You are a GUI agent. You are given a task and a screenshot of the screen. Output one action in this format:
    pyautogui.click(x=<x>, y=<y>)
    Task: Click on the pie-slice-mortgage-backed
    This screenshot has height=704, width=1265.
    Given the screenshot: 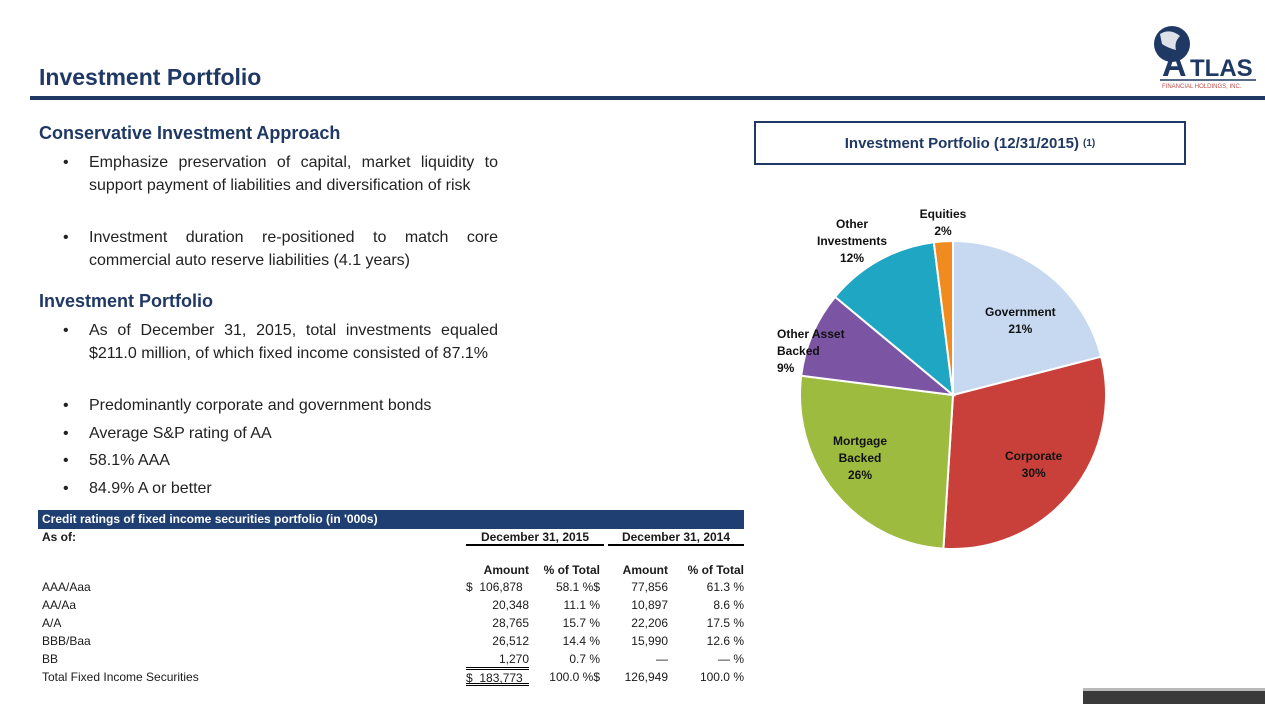 What is the action you would take?
    pyautogui.click(x=877, y=462)
    